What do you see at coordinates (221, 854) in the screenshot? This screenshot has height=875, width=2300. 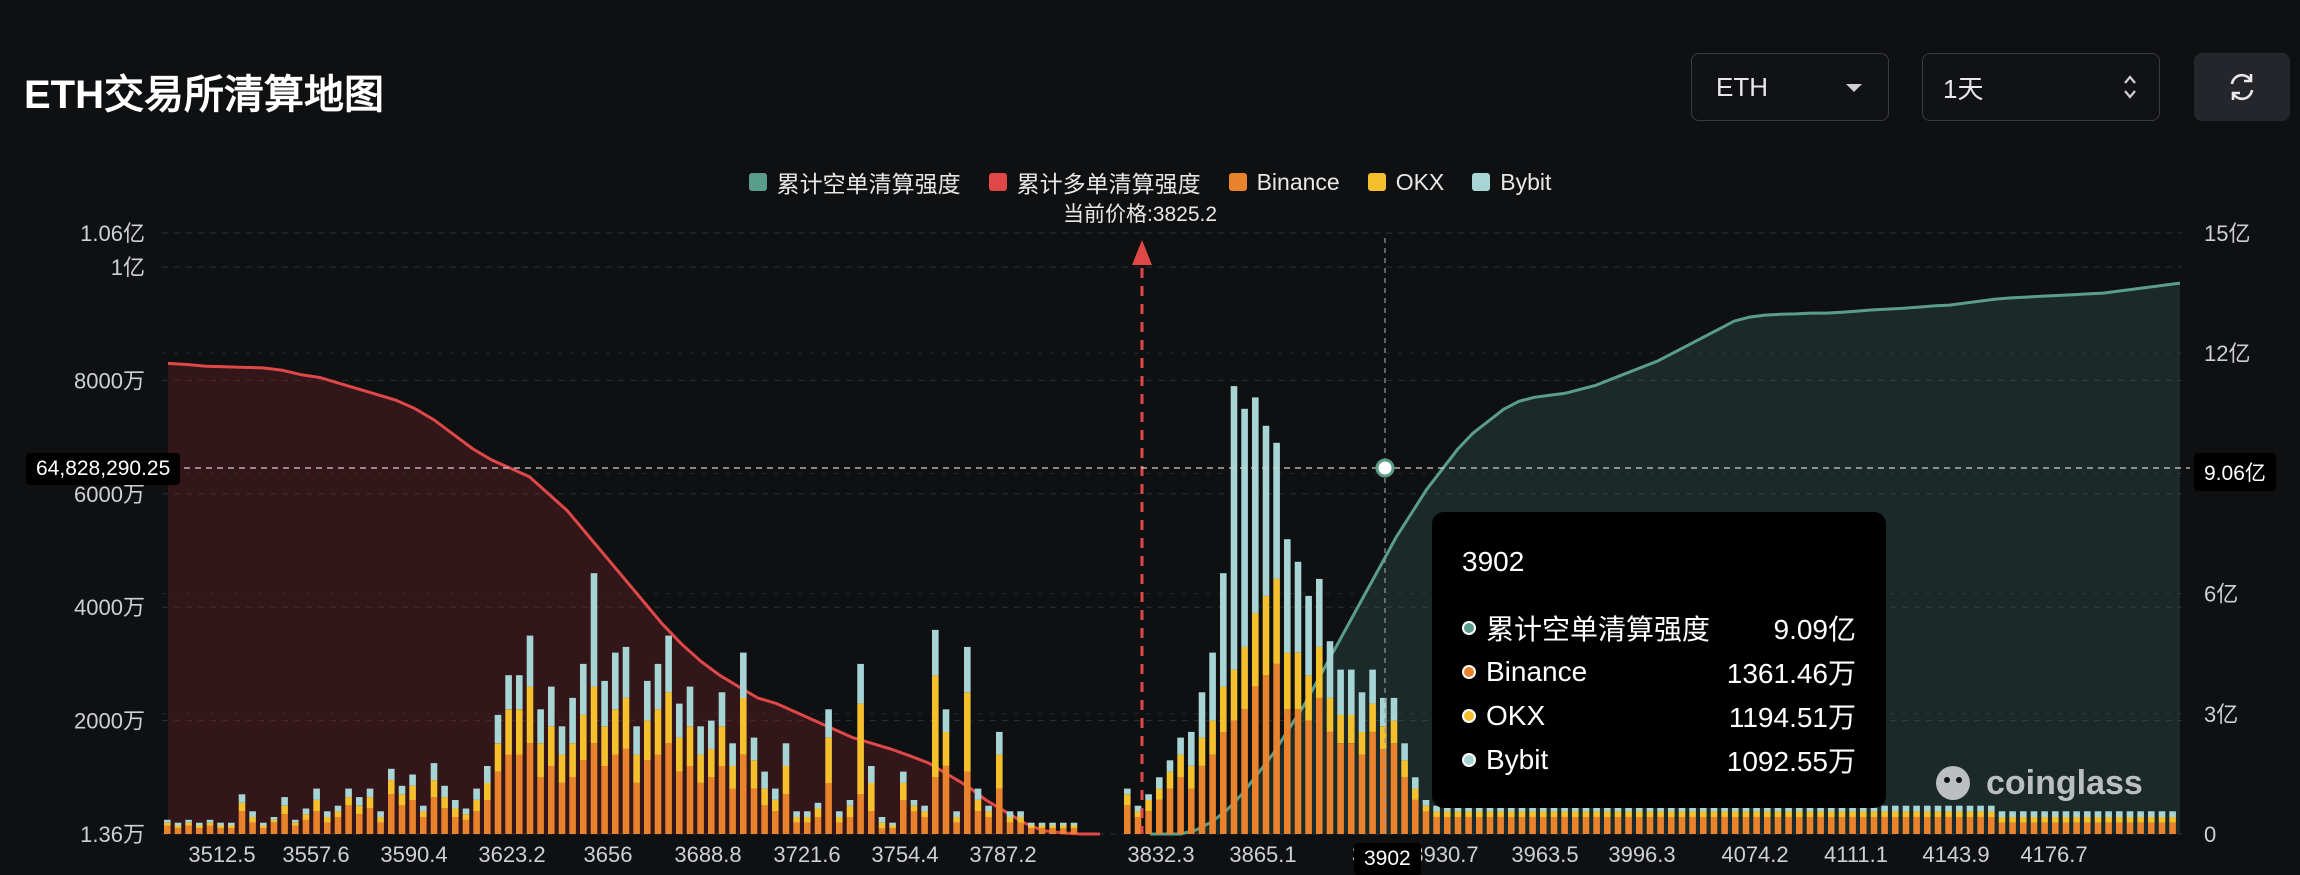 I see `x-tick: 3512.5` at bounding box center [221, 854].